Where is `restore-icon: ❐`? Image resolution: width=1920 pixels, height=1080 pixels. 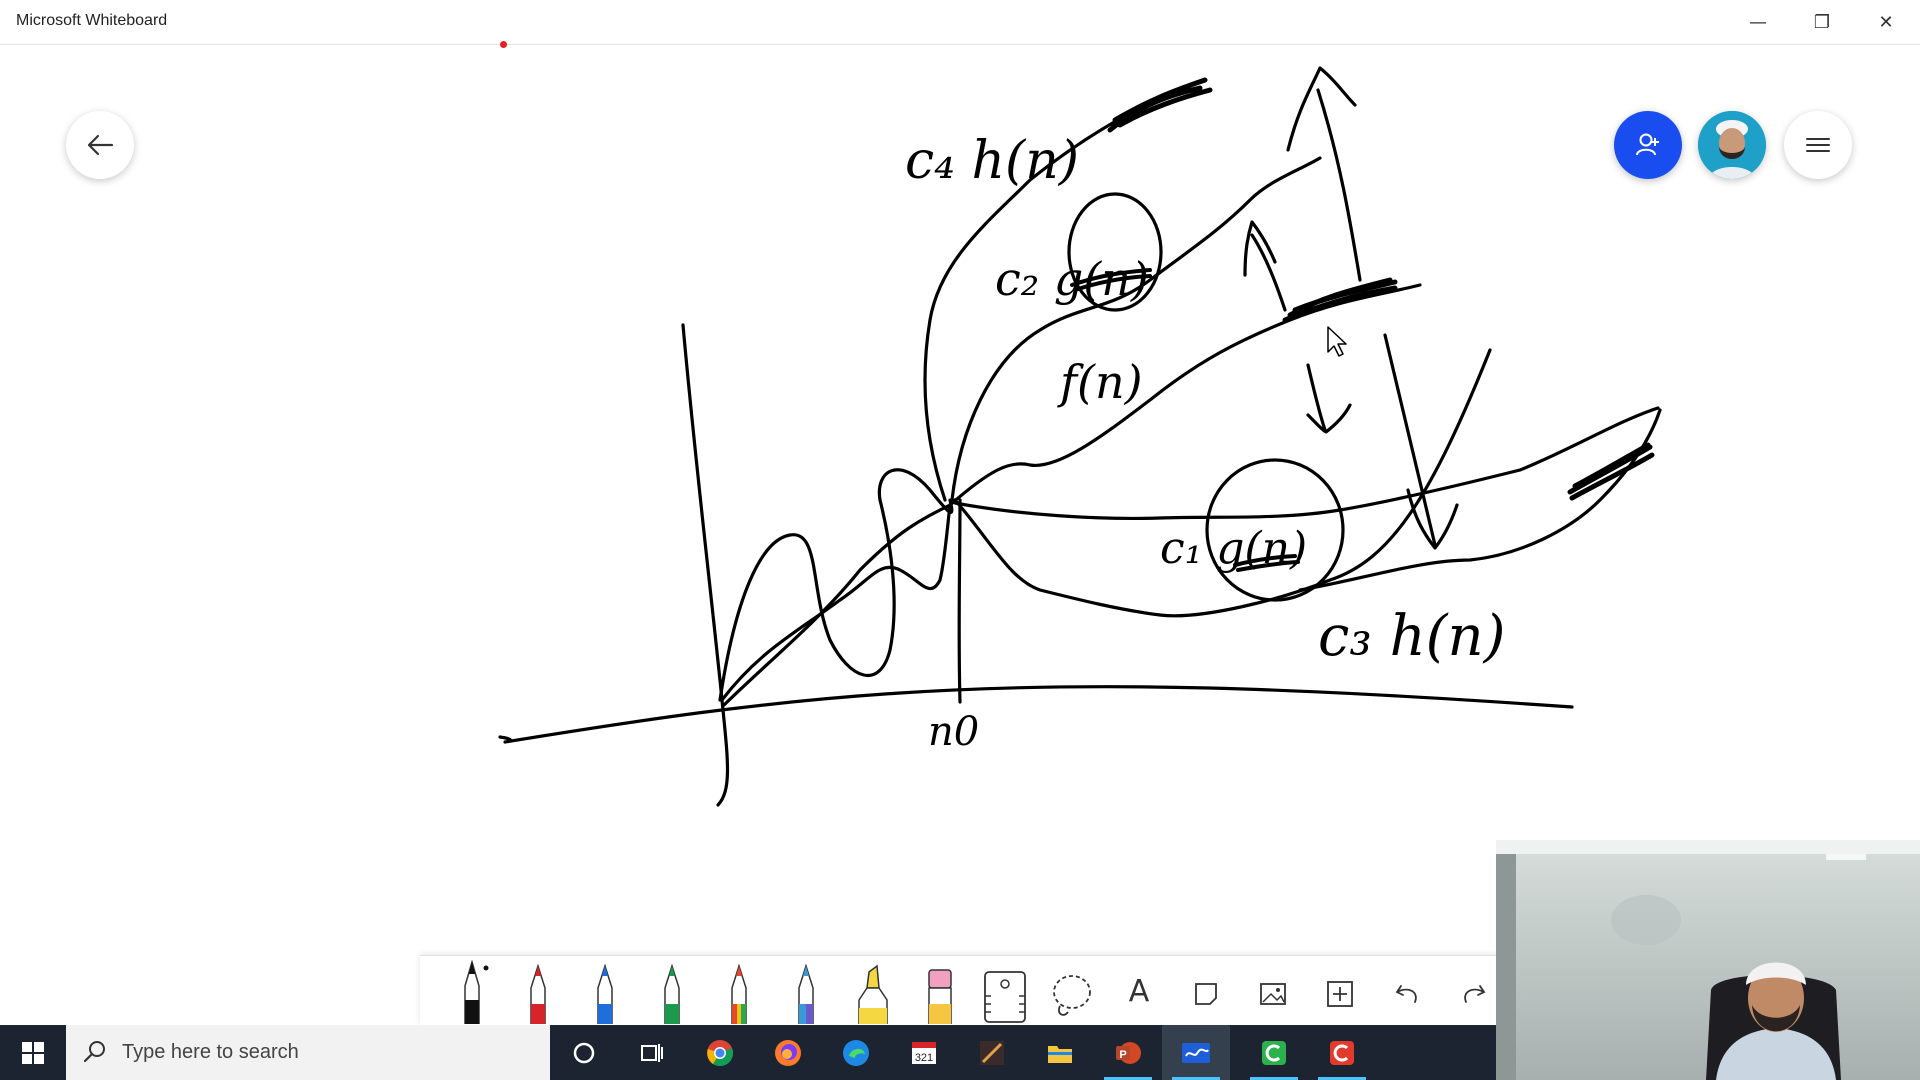
restore-icon: ❐ is located at coordinates (1822, 22).